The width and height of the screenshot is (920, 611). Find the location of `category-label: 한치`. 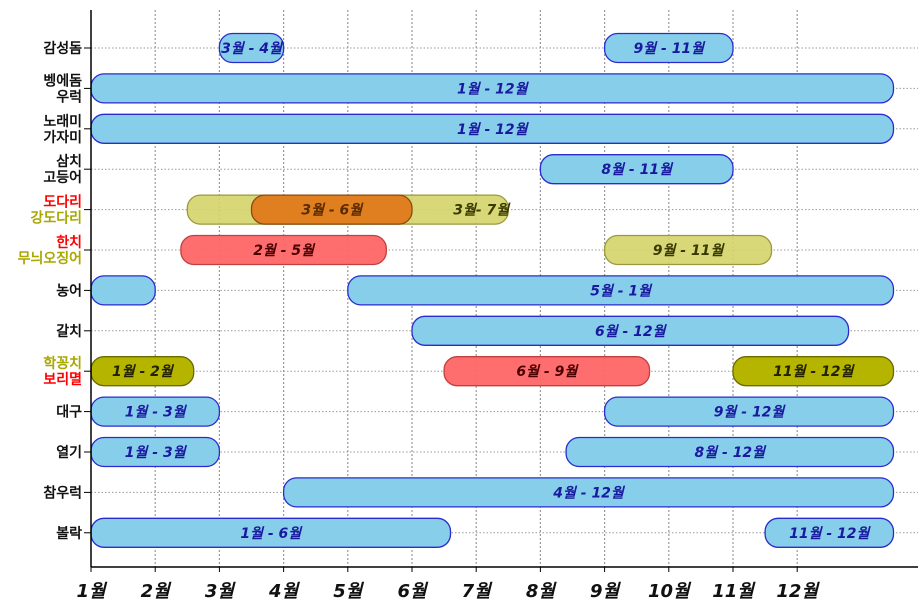

category-label: 한치 is located at coordinates (69, 243).